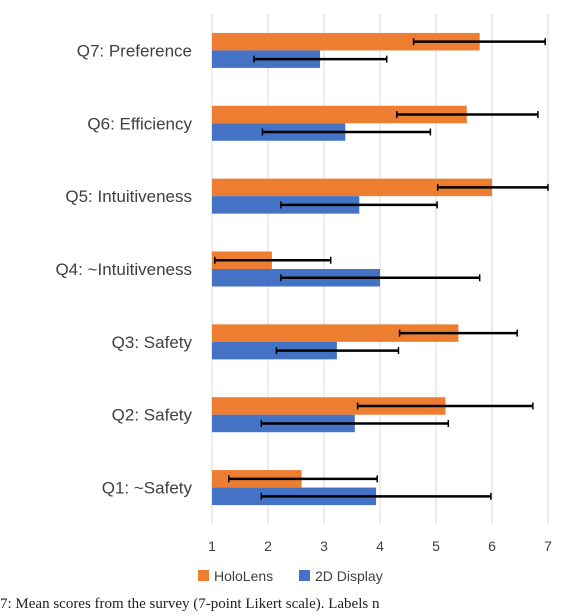  Describe the element at coordinates (304, 575) in the screenshot. I see `legend-swatch-2d-display` at that location.